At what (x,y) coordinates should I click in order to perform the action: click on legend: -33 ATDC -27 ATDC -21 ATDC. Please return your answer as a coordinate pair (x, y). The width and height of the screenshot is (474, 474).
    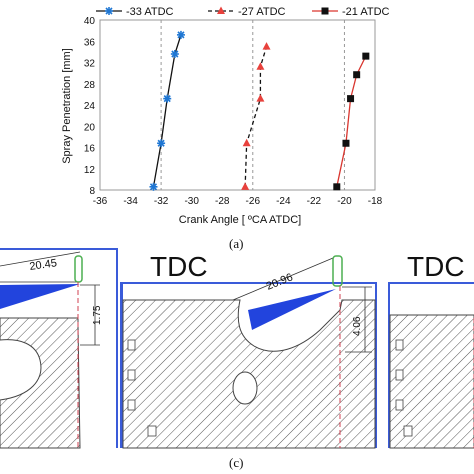
    Looking at the image, I should click on (243, 12).